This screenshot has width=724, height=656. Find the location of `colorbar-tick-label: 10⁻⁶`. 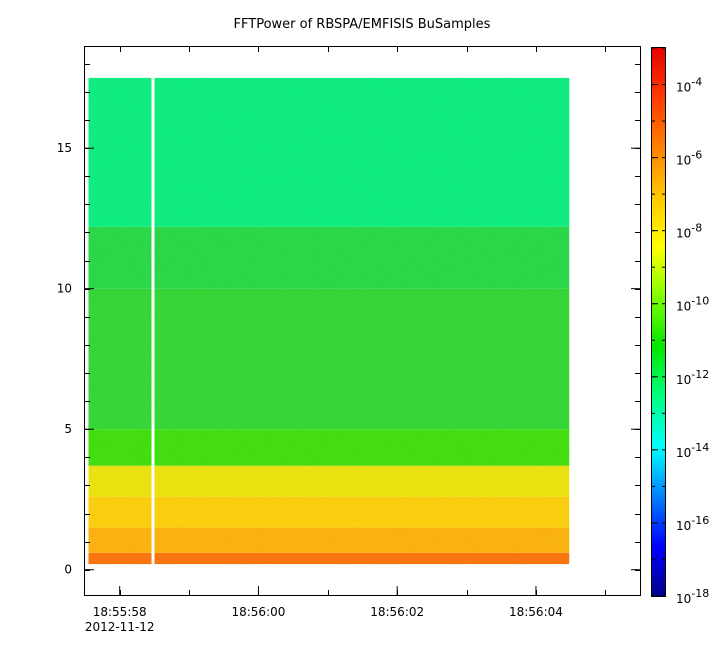

colorbar-tick-label: 10⁻⁶ is located at coordinates (689, 158).